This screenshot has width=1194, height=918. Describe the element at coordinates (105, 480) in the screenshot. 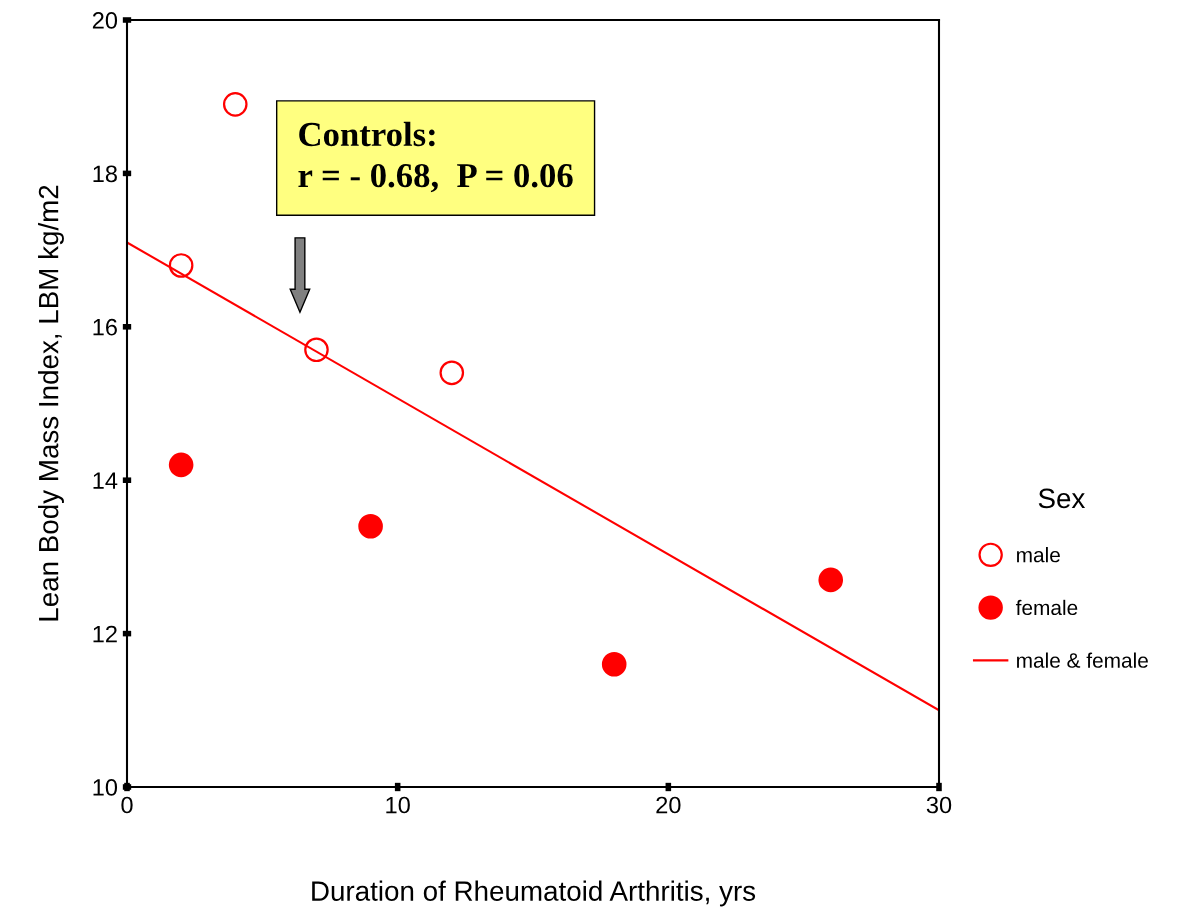

I see `y-tick-label: 14` at that location.